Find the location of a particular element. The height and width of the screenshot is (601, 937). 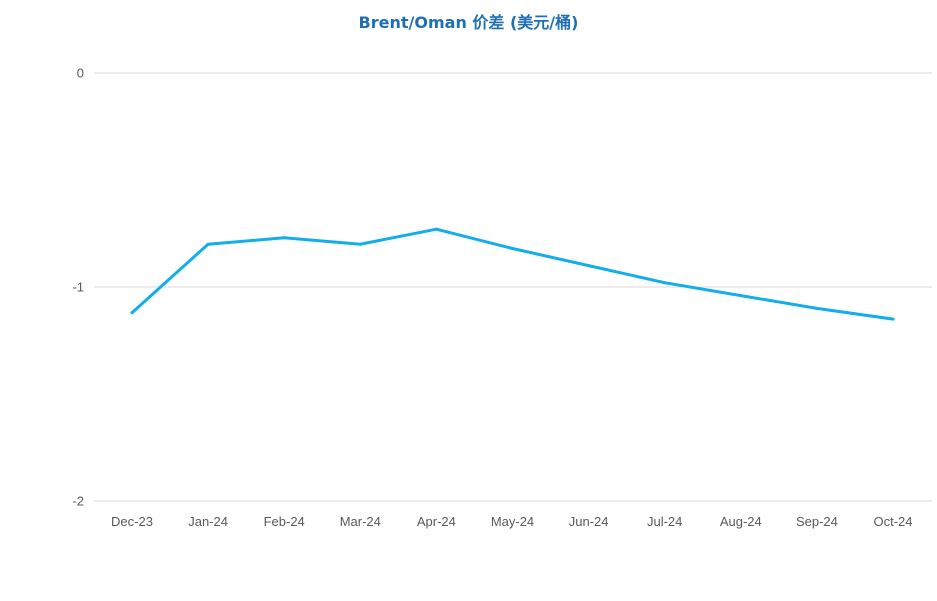

x-tick-label: Aug-24 is located at coordinates (741, 521).